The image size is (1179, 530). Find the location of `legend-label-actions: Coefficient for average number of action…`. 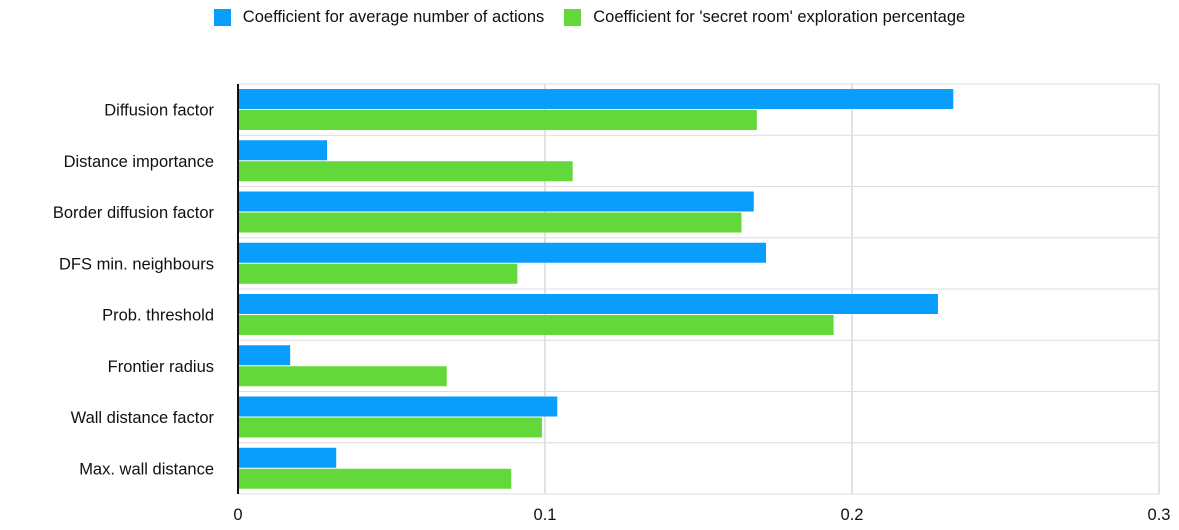

legend-label-actions: Coefficient for average number of action… is located at coordinates (393, 17).